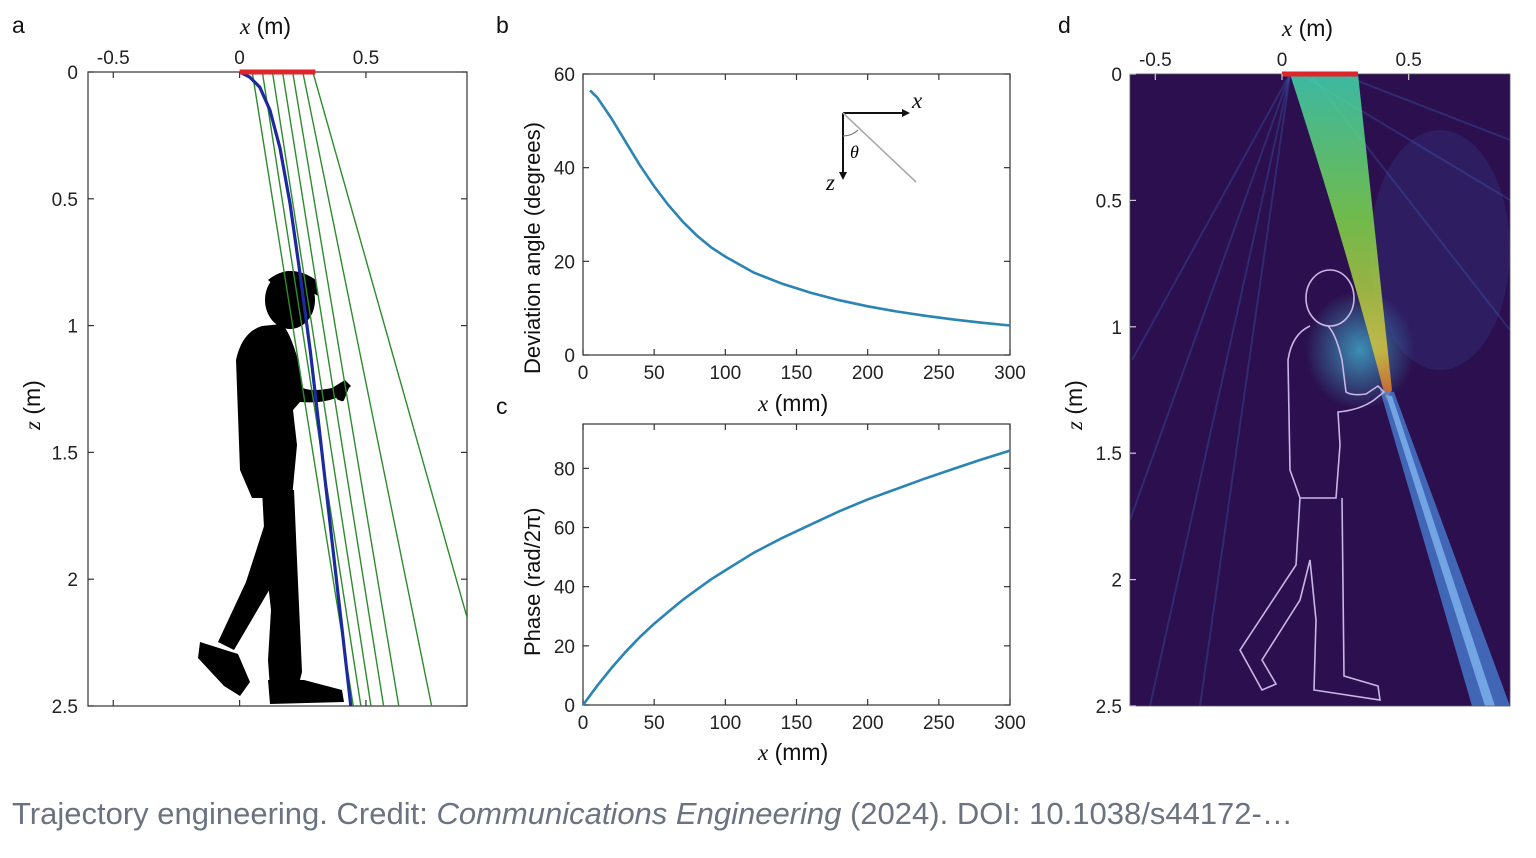 Image resolution: width=1536 pixels, height=858 pixels. I want to click on panel-b-series-line, so click(800, 208).